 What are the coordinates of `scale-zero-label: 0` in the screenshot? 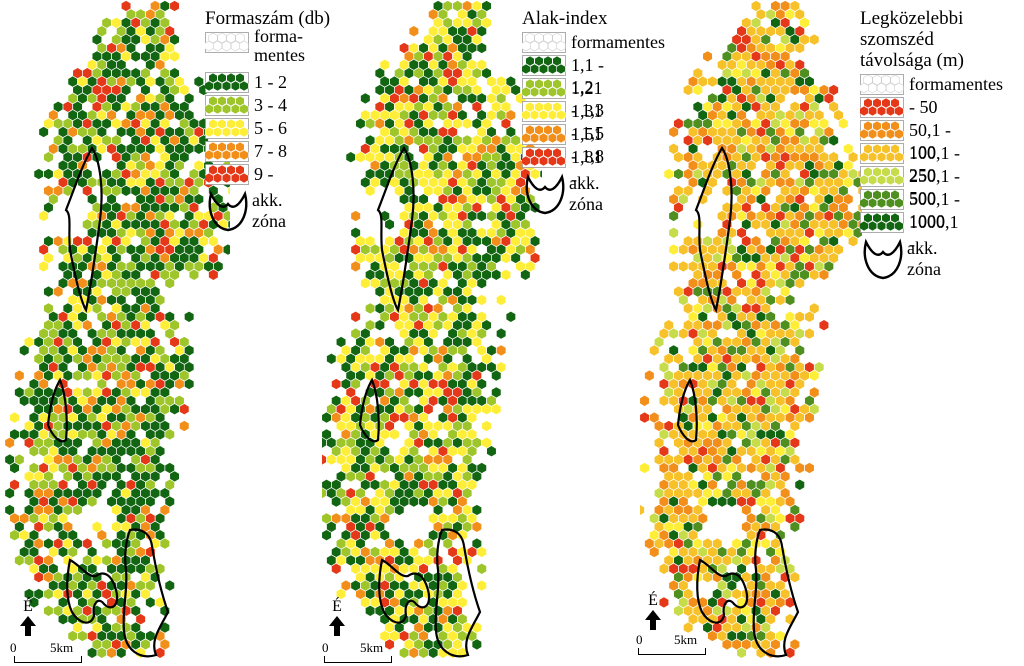 It's located at (325, 647).